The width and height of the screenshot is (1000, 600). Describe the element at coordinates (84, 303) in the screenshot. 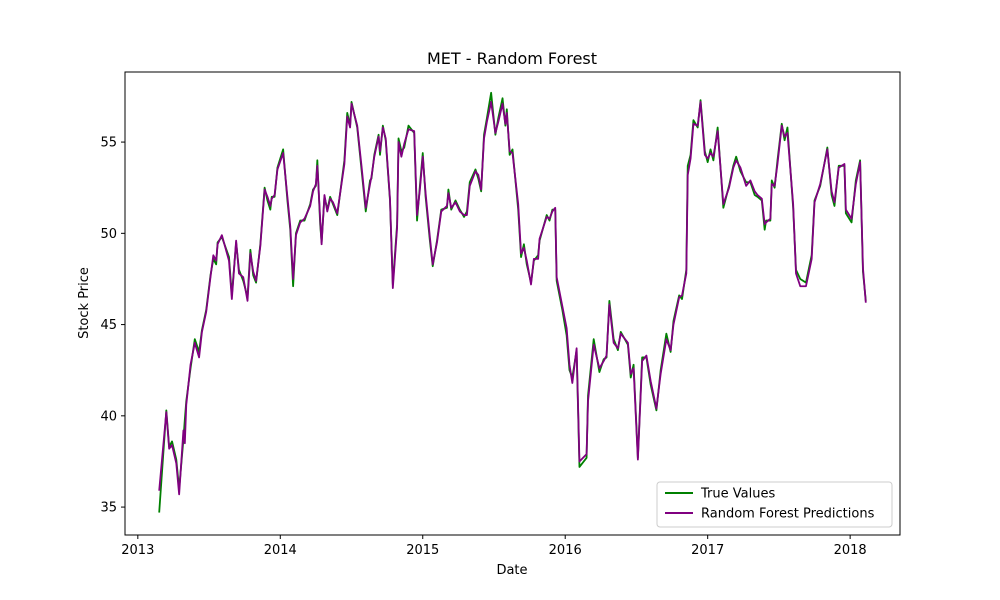

I see `y-axis-label: Stock Price` at that location.